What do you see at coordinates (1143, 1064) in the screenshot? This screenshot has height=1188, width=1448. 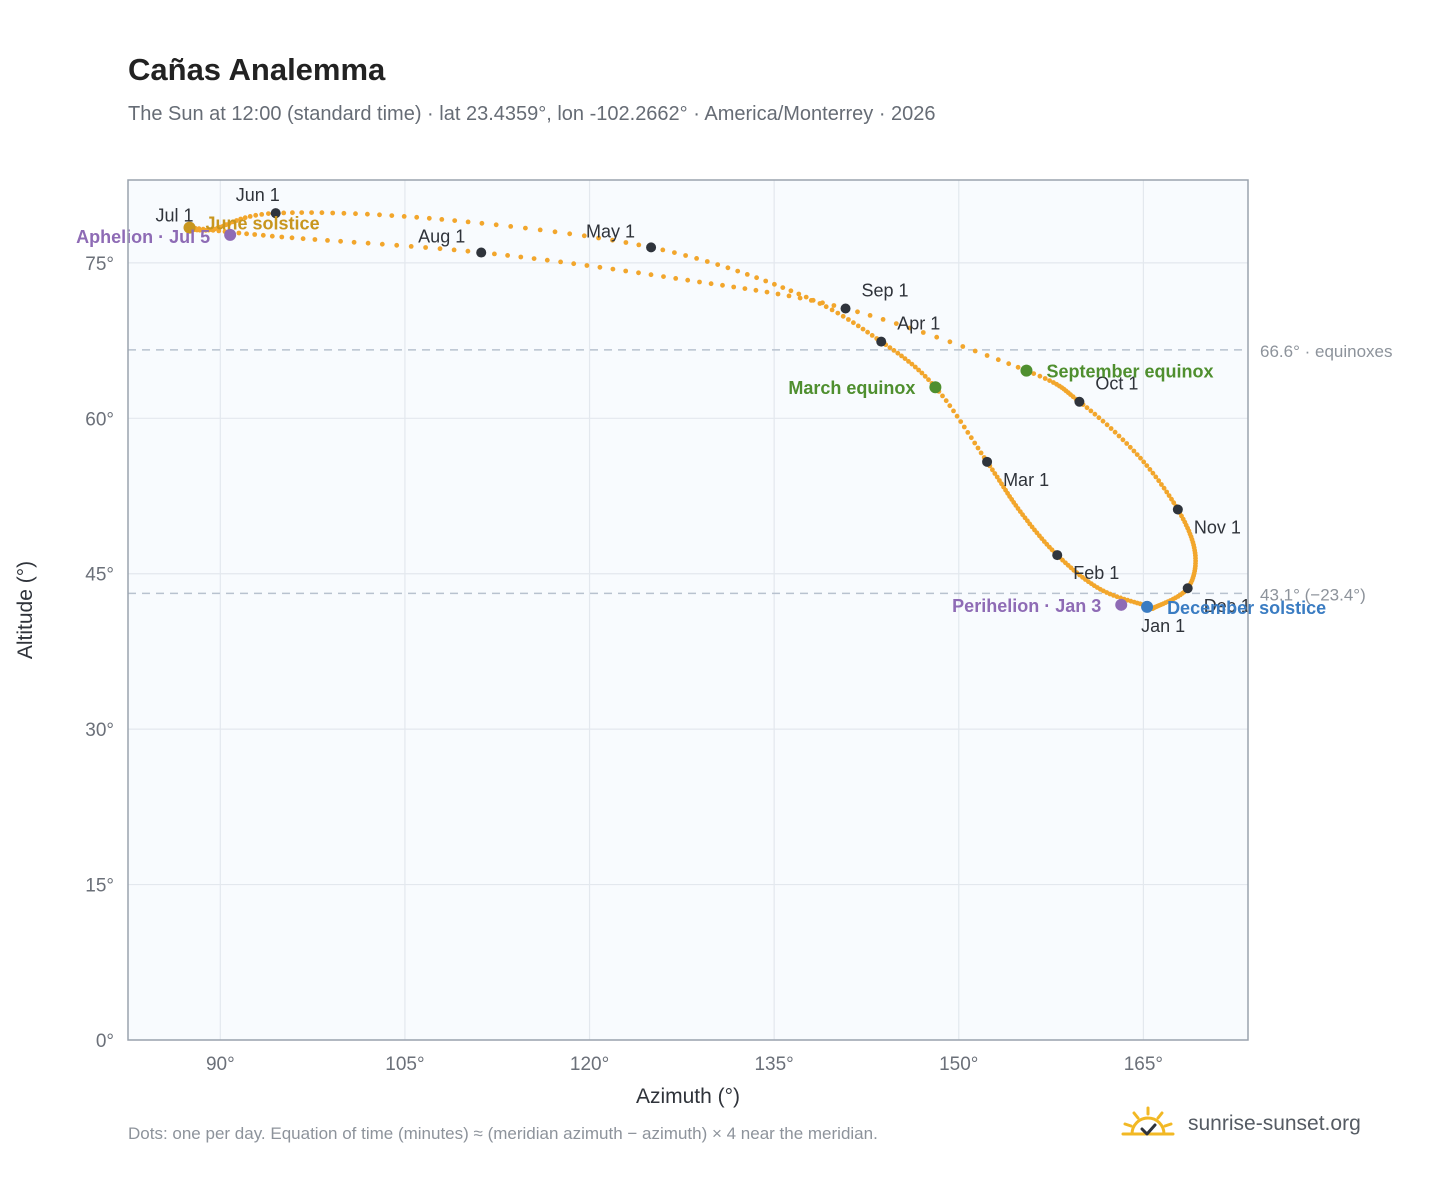 I see `x-tick-label: 165°` at bounding box center [1143, 1064].